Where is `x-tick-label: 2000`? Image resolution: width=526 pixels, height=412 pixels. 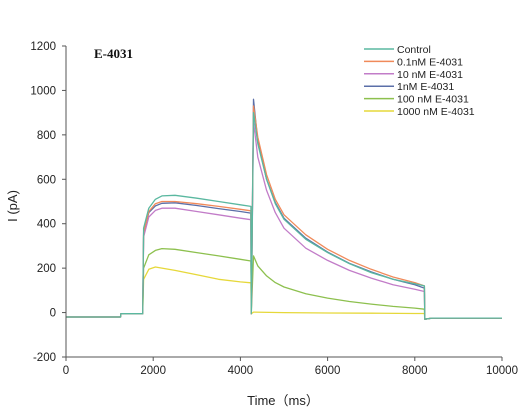 x-tick-label: 2000 is located at coordinates (153, 371).